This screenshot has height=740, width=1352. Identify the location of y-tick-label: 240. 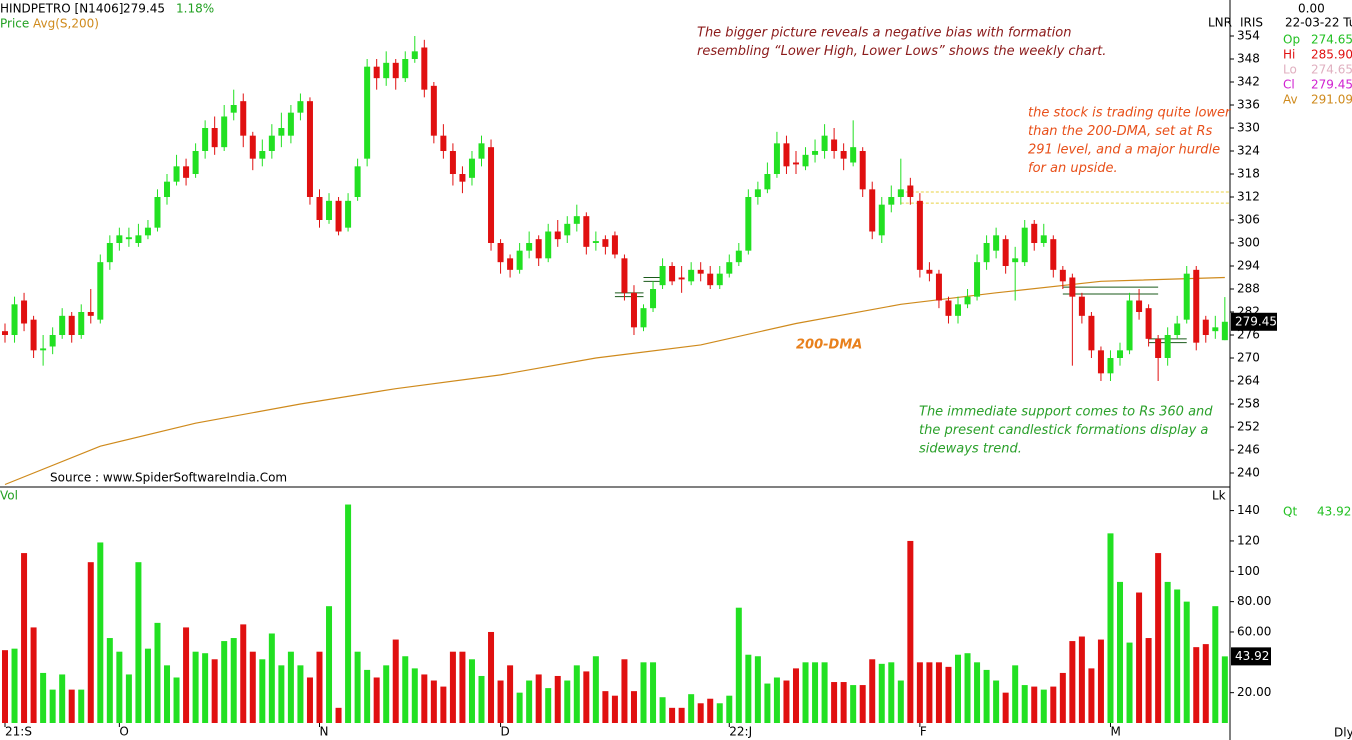
(1248, 473).